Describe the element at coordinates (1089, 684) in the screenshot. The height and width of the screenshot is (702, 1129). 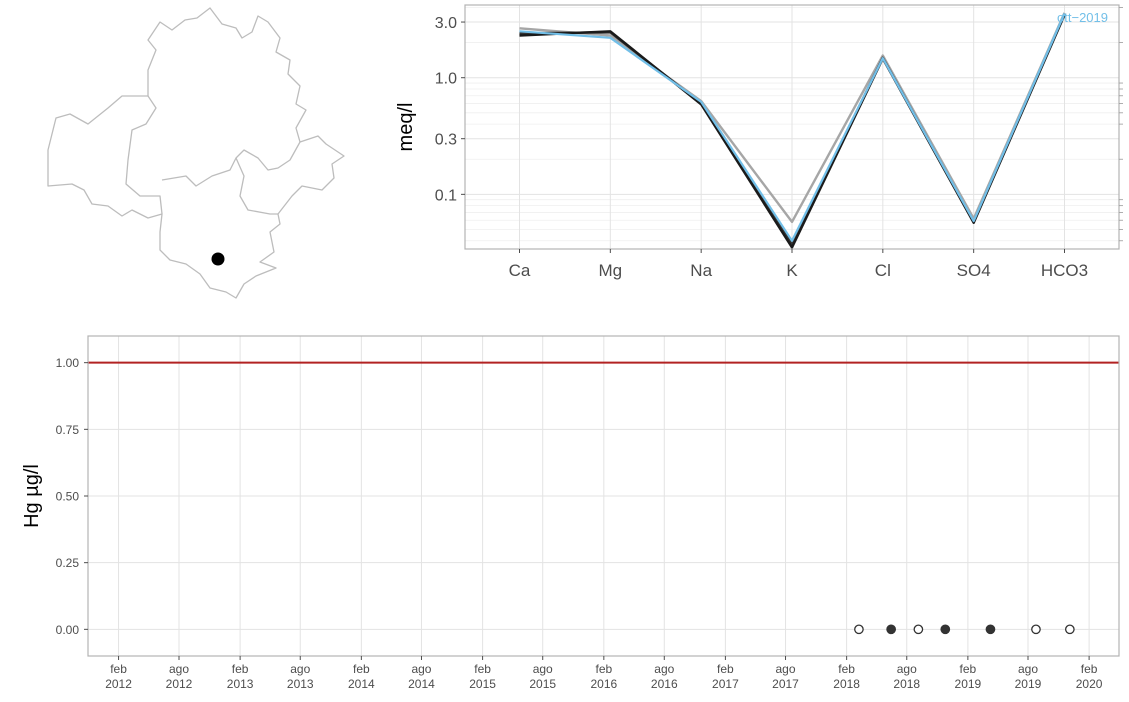
I see `hg-x-tick-year: 2020` at that location.